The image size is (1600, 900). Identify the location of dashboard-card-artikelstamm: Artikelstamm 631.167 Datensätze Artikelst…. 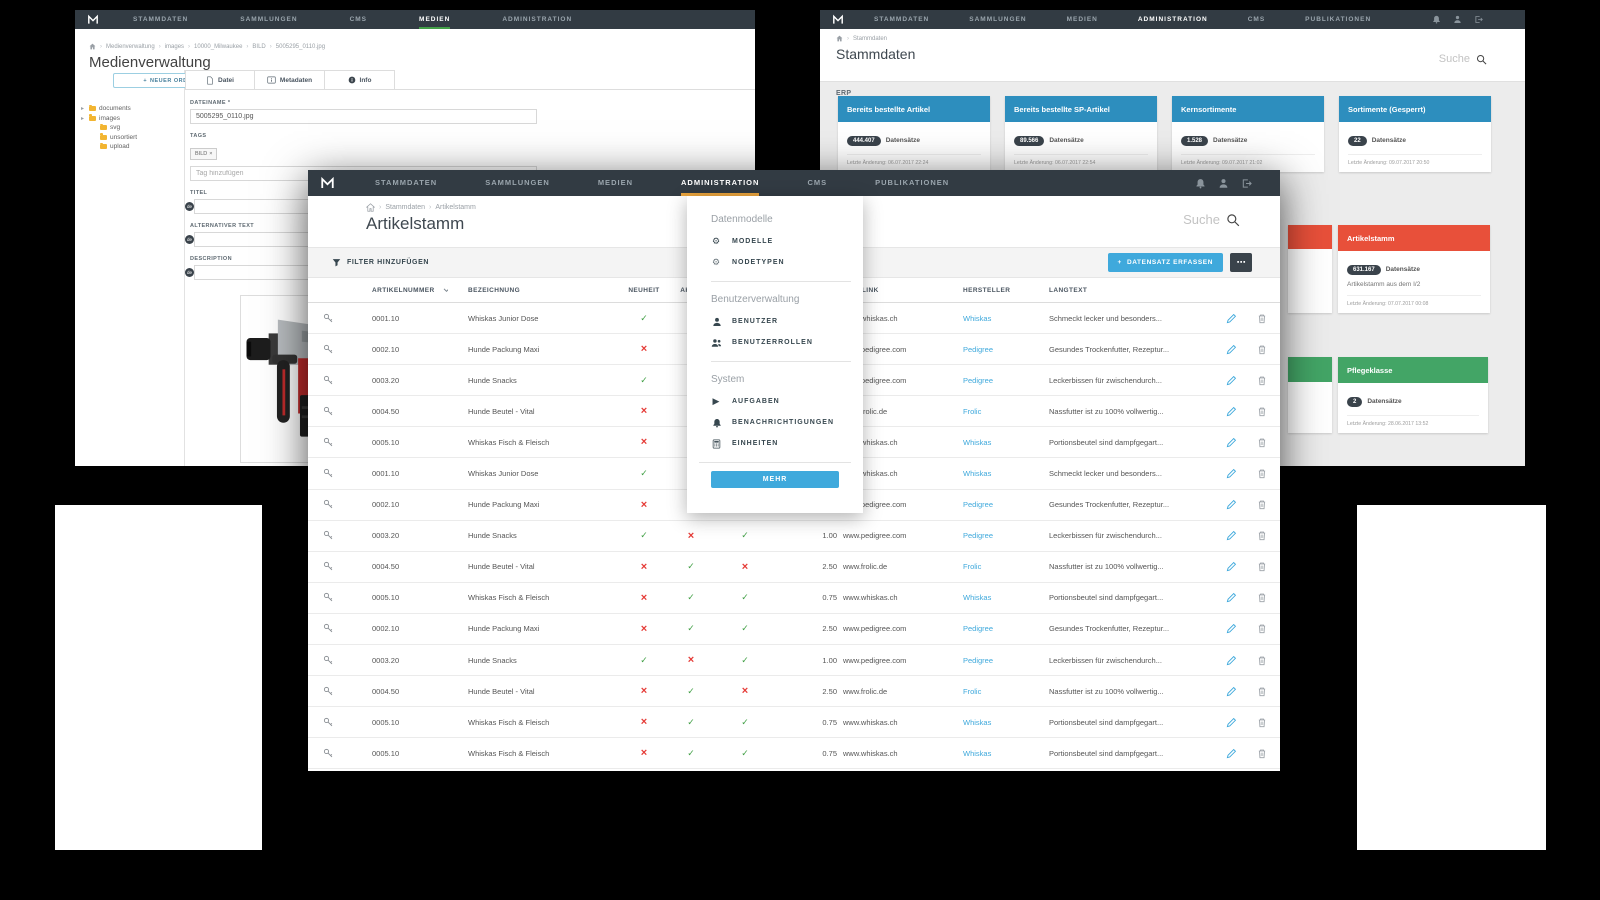
(1414, 269).